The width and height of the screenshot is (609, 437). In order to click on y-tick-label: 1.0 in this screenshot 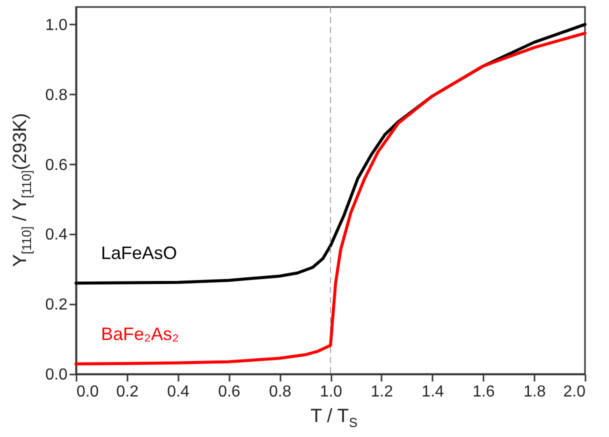, I will do `click(56, 25)`.